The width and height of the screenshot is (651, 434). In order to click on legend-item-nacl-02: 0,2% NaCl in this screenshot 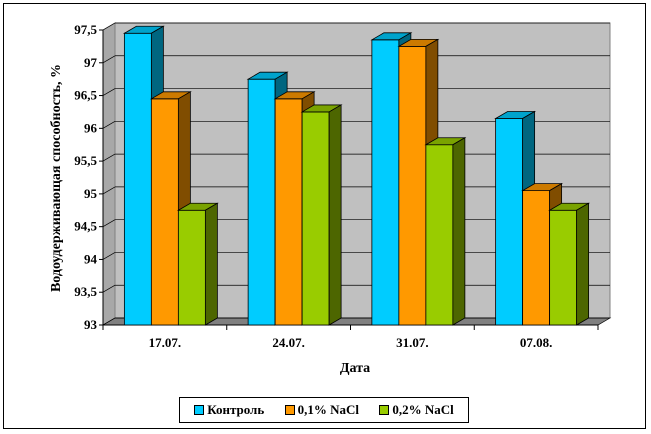, I will do `click(416, 410)`.